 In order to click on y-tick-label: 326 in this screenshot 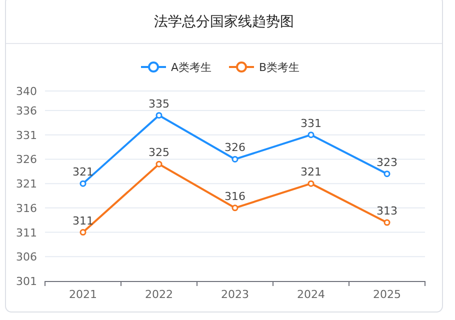, I will do `click(26, 159)`.